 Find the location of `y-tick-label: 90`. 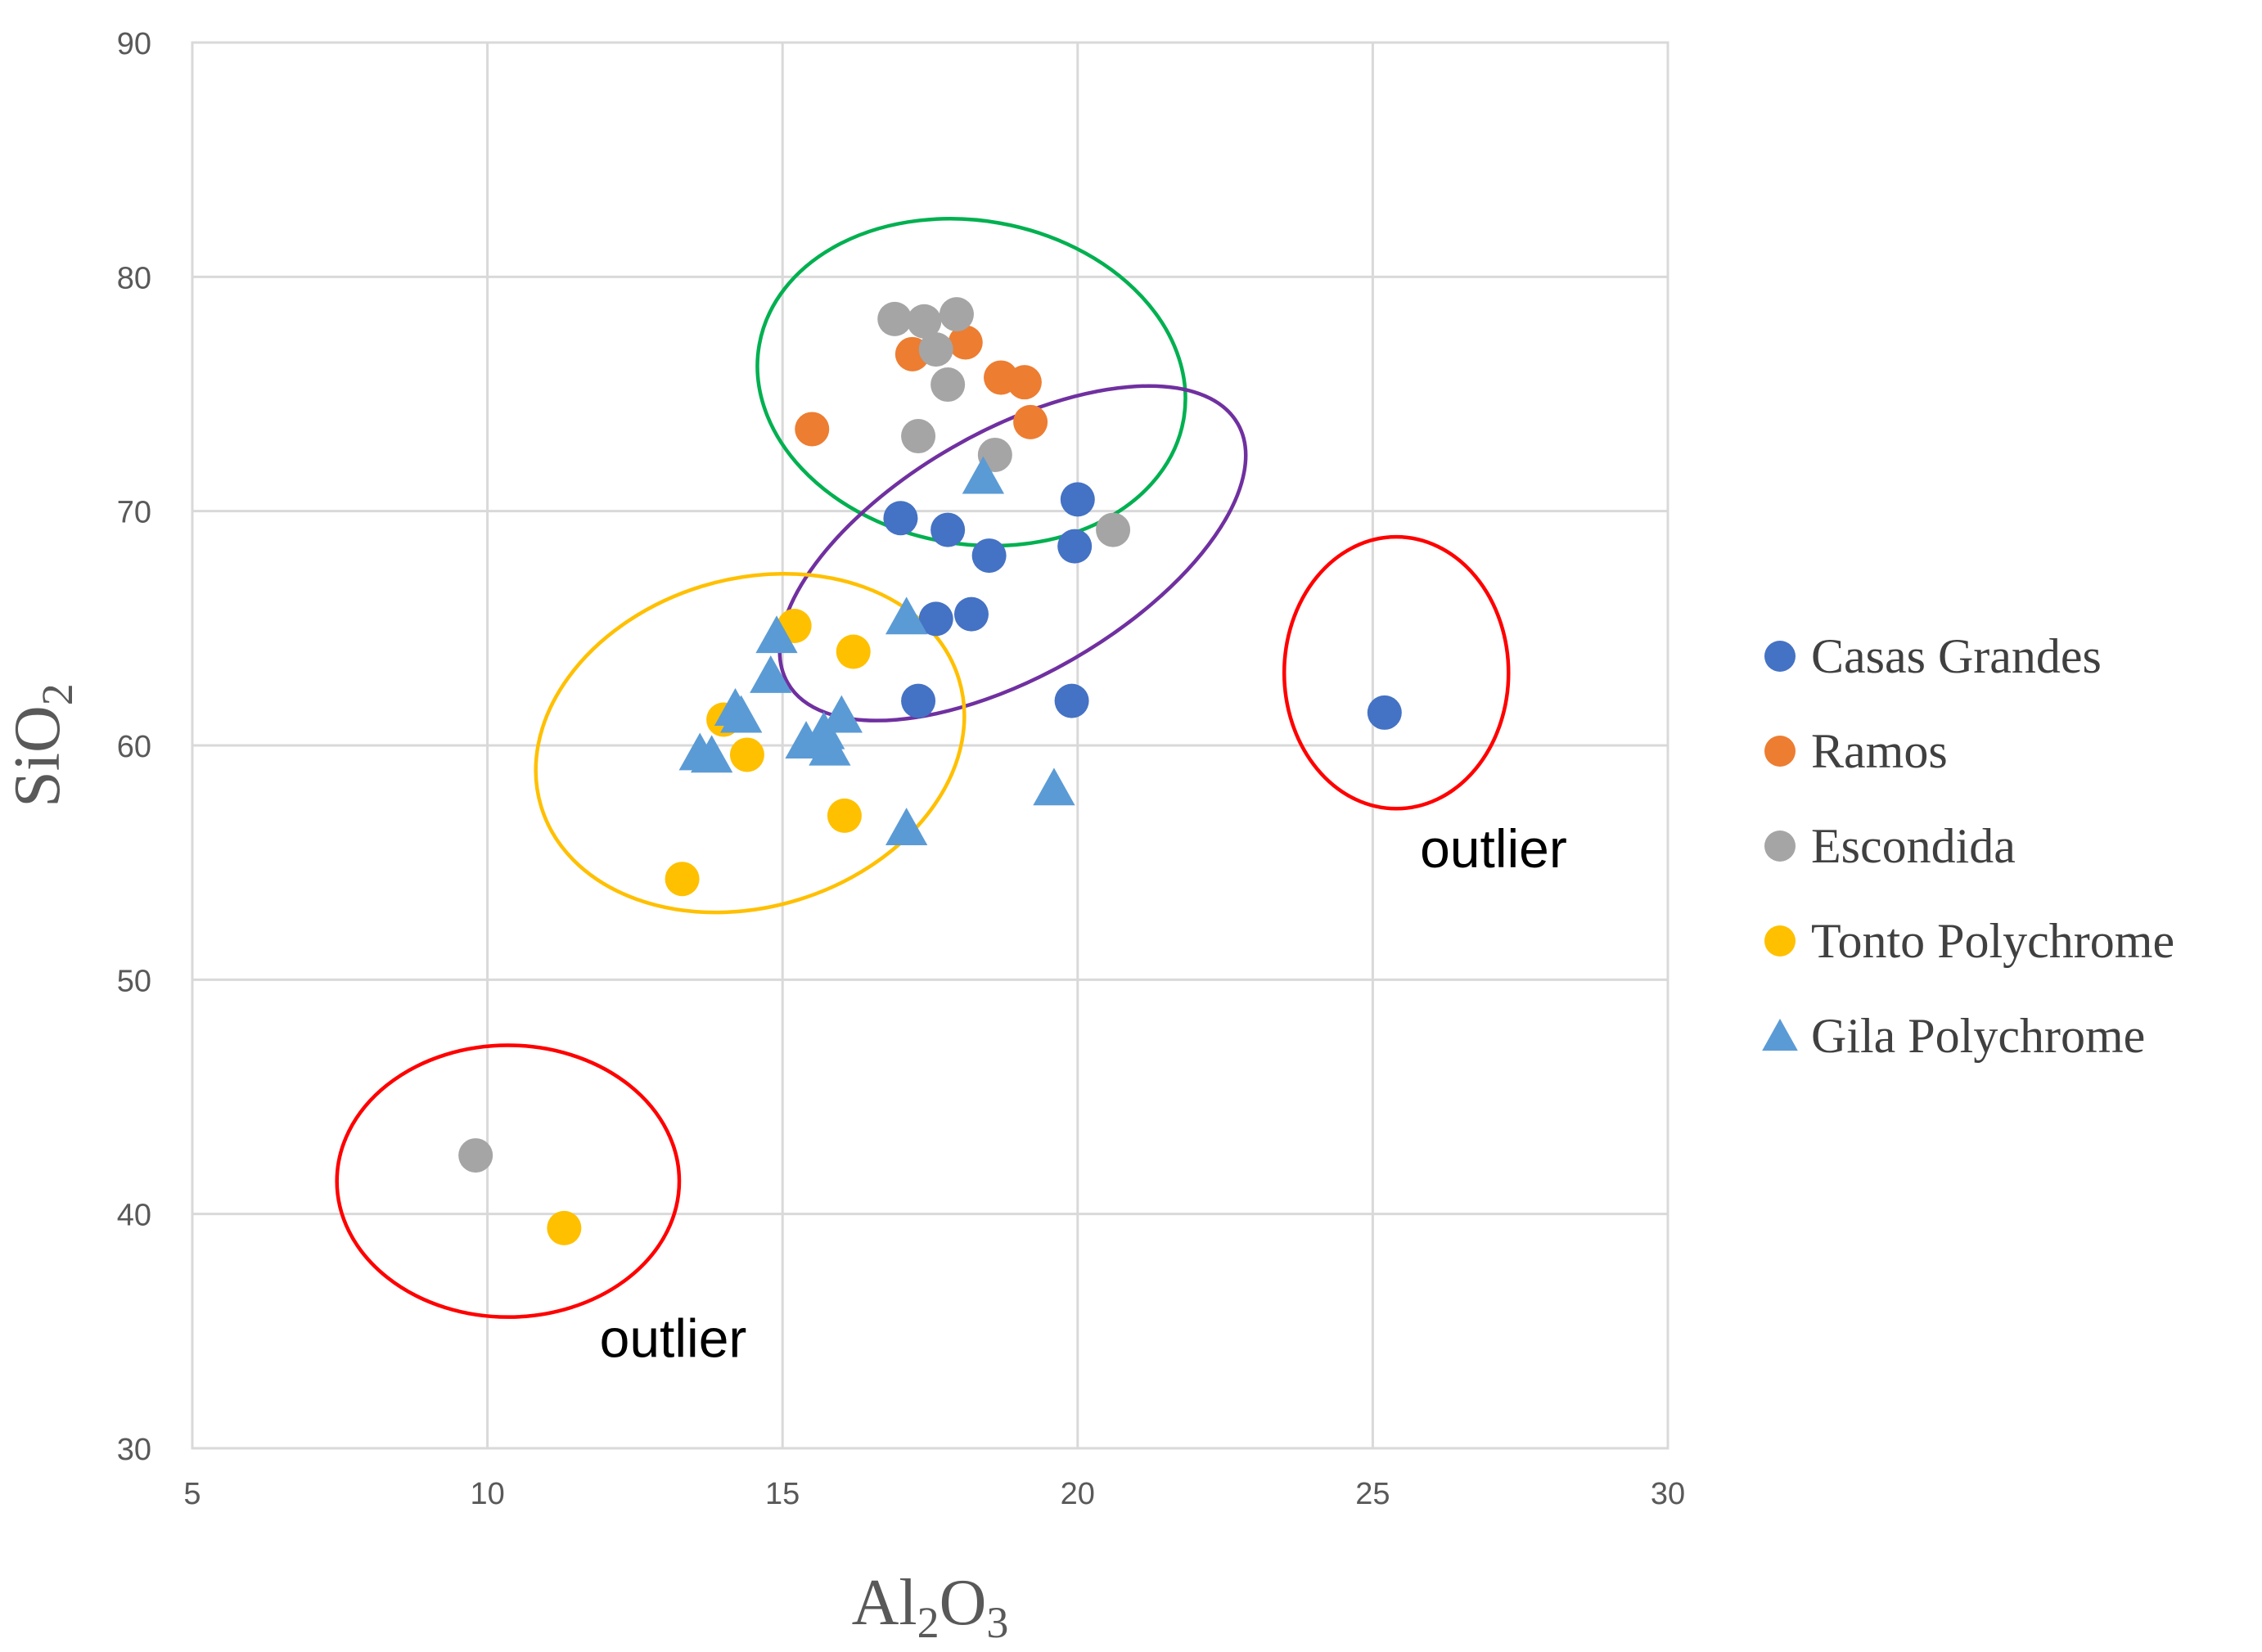

y-tick-label: 90 is located at coordinates (134, 44).